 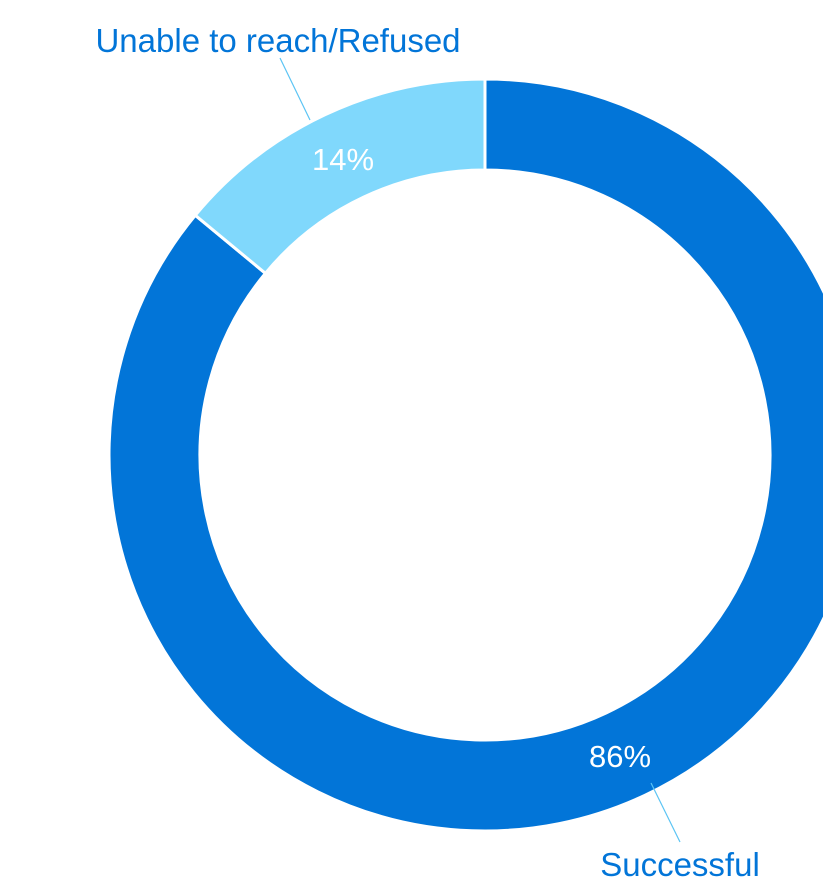 What do you see at coordinates (295, 89) in the screenshot?
I see `leader-line-unable-to-reach-refused` at bounding box center [295, 89].